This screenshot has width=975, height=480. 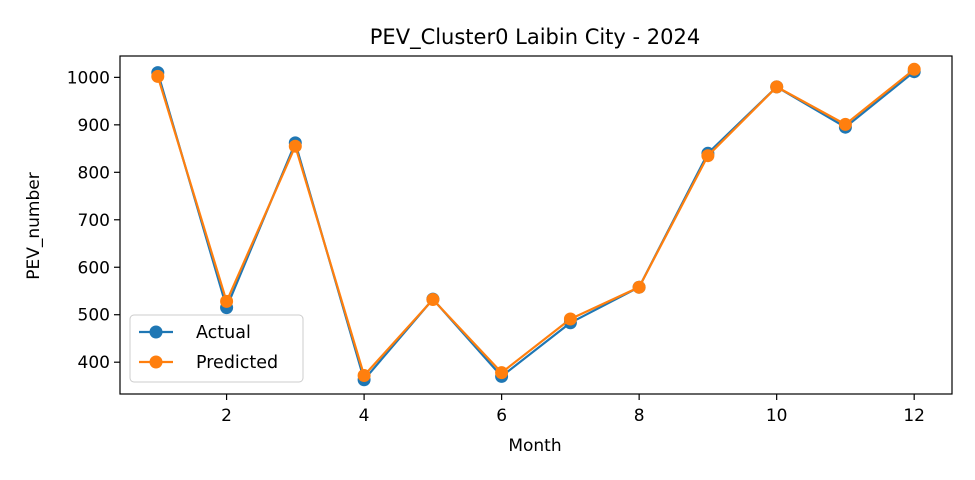 What do you see at coordinates (364, 416) in the screenshot?
I see `x-tick-label: 4` at bounding box center [364, 416].